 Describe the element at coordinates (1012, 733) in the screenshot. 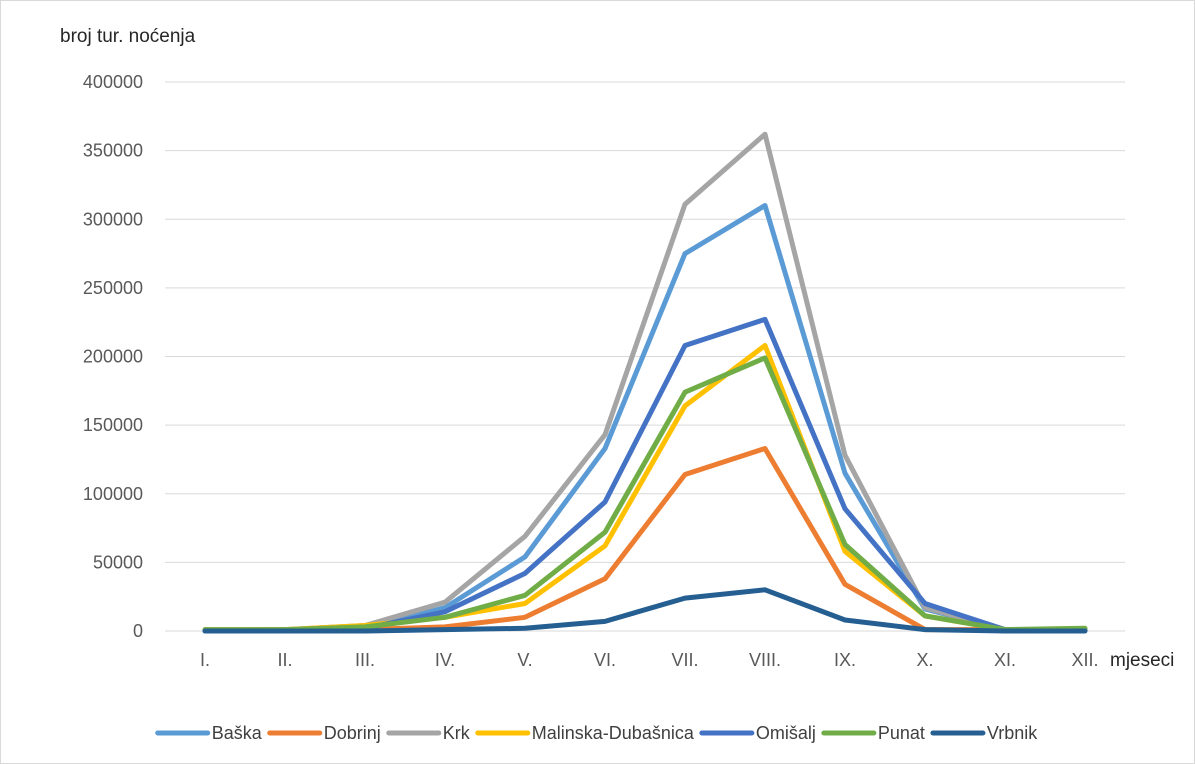

I see `legend-label: Vrbnik` at that location.